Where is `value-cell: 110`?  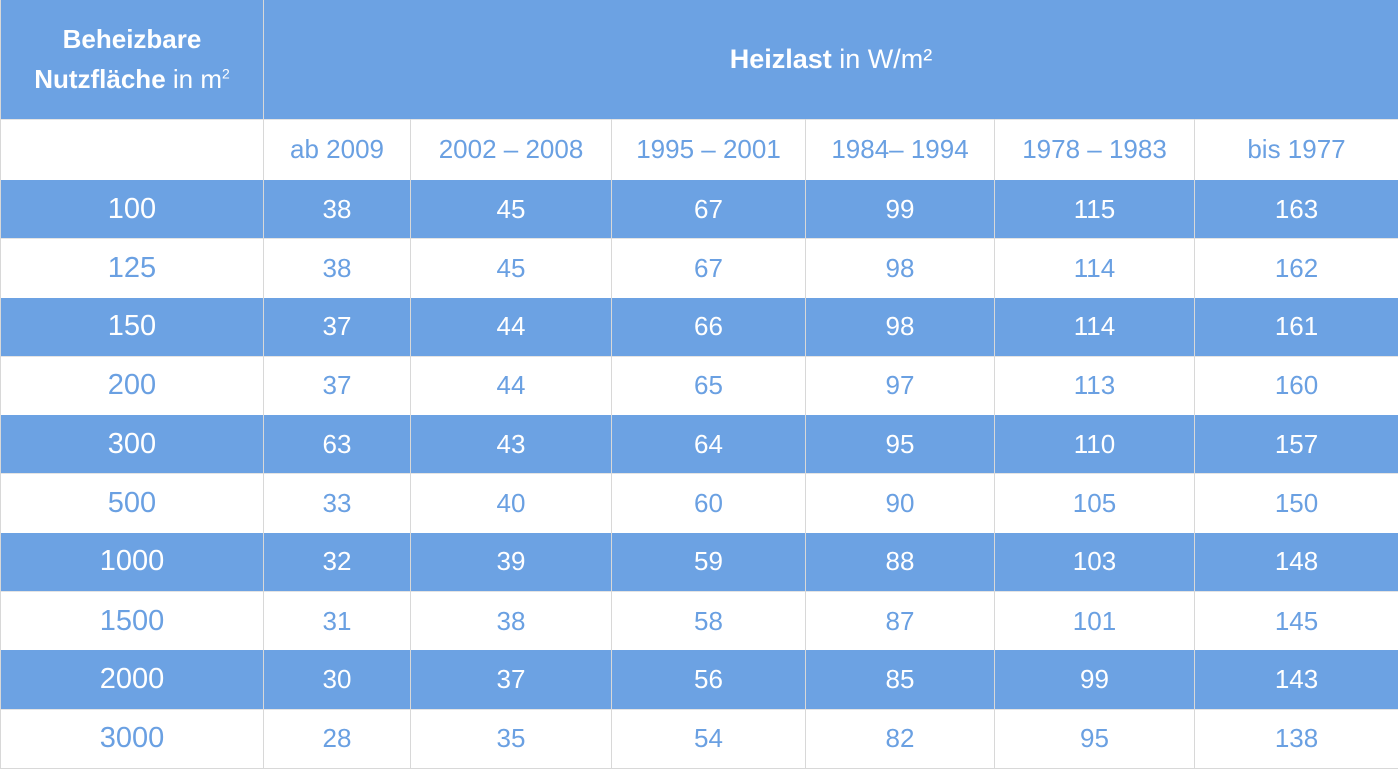 value-cell: 110 is located at coordinates (1094, 444).